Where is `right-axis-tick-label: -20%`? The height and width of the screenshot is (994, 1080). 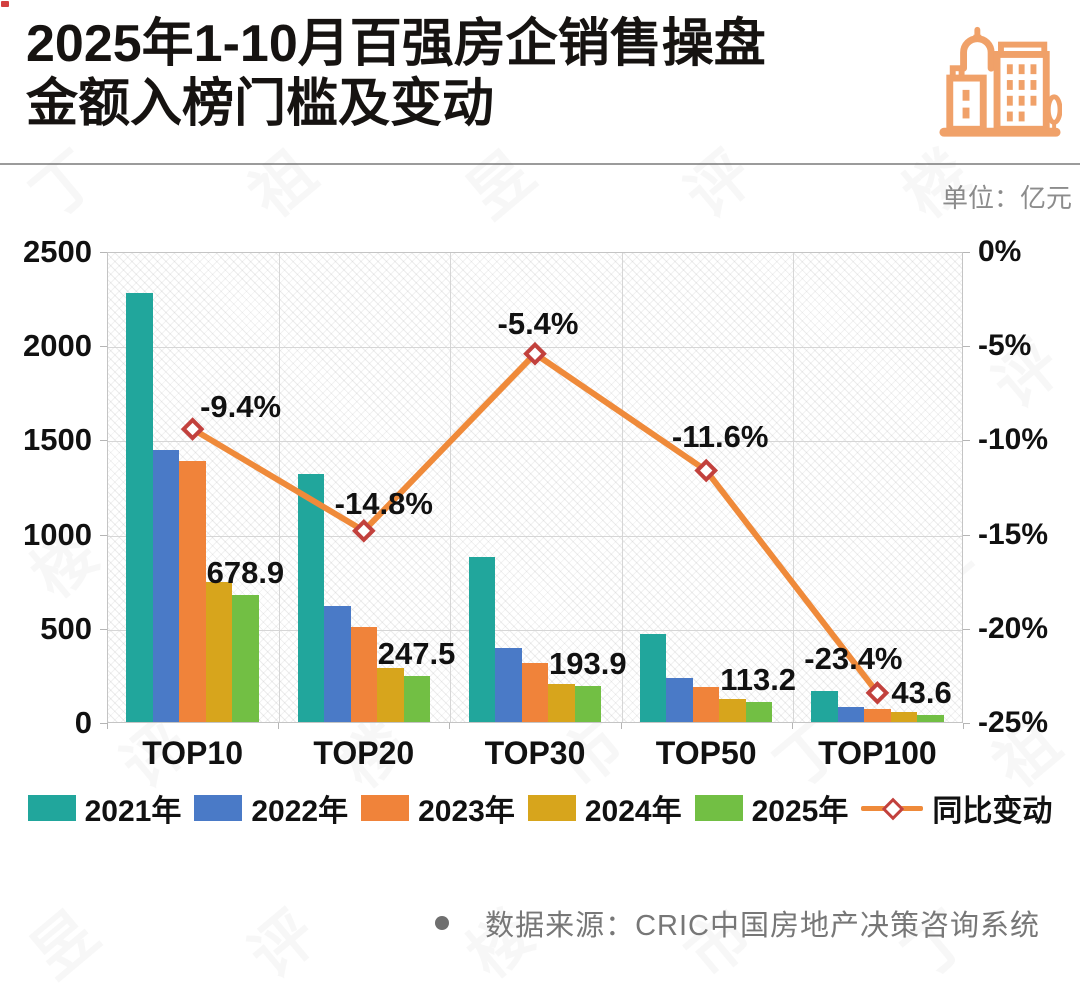
right-axis-tick-label: -20% is located at coordinates (1013, 628).